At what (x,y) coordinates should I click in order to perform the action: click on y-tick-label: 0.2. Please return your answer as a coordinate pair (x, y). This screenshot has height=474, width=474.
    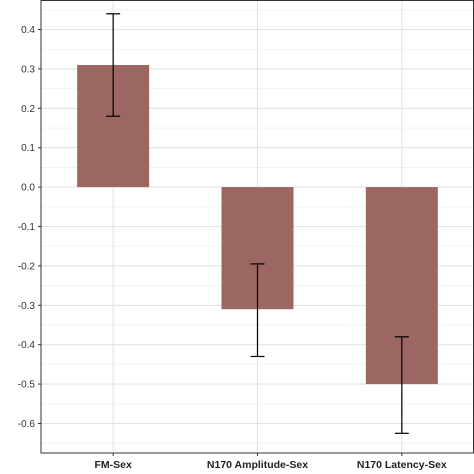
    Looking at the image, I should click on (28, 109).